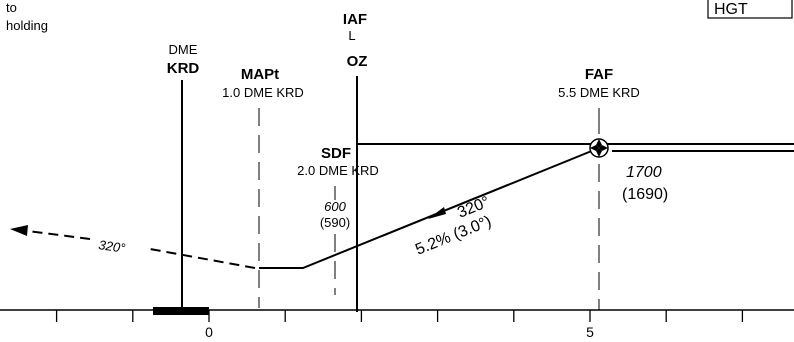 This screenshot has height=342, width=794. I want to click on scale-label-0: 0, so click(209, 332).